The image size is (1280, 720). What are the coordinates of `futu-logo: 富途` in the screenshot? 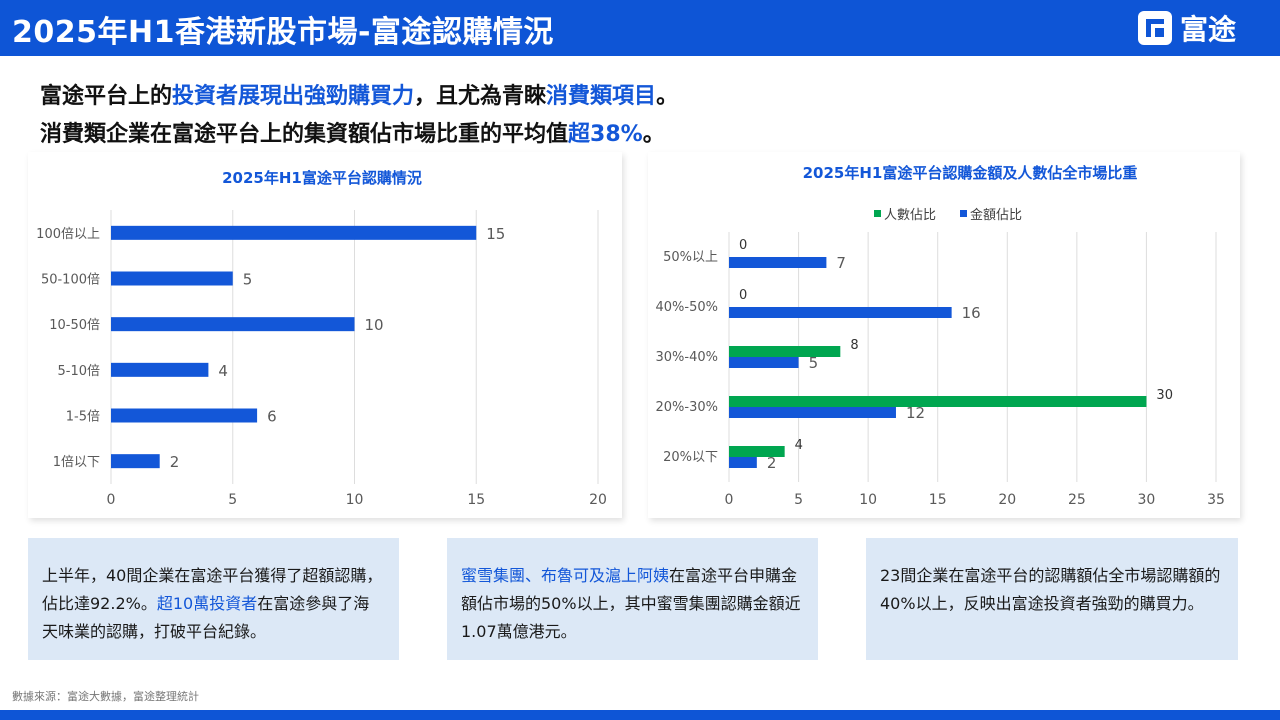 It's located at (1187, 28).